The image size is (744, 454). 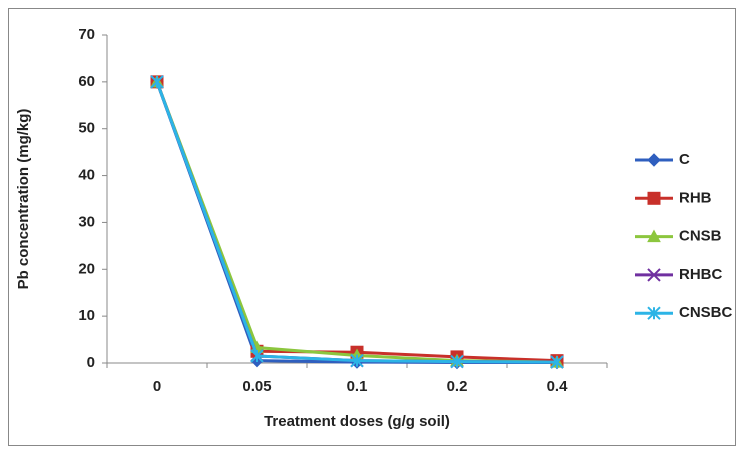 What do you see at coordinates (91, 362) in the screenshot?
I see `y-tick-label: 0` at bounding box center [91, 362].